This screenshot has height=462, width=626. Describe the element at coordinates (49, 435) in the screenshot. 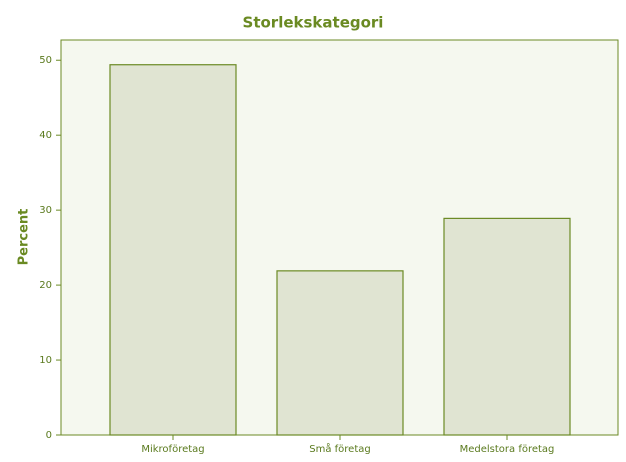

I see `y-tick-label: 0` at that location.